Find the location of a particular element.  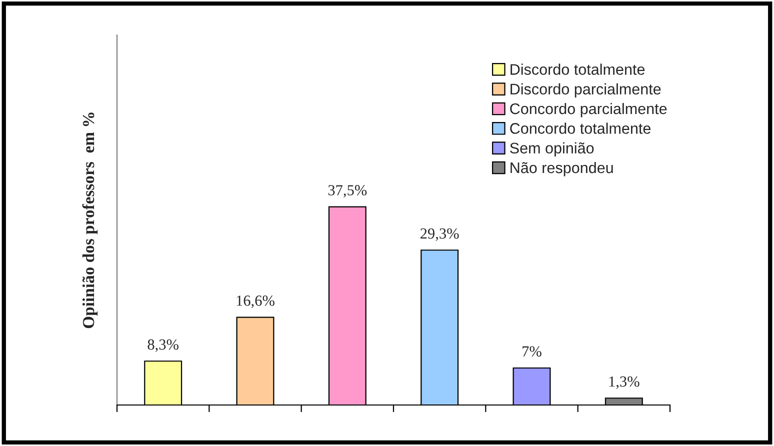

data-label: 1,3% is located at coordinates (624, 382).